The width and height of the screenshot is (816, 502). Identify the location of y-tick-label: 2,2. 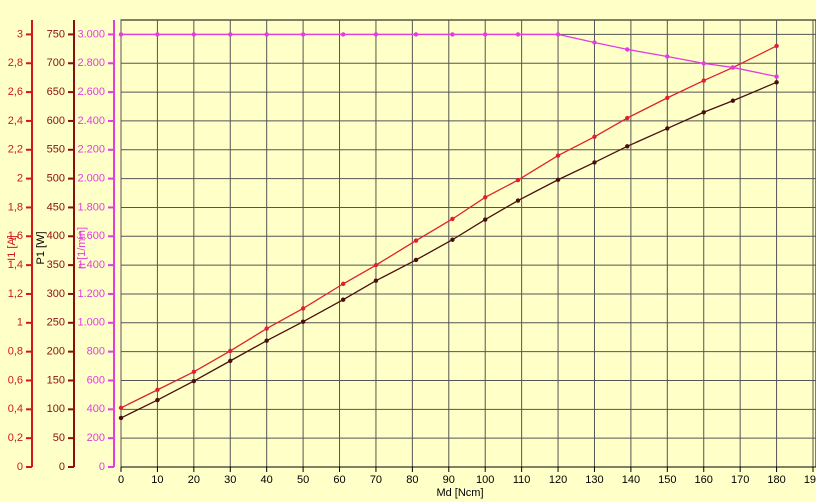
(15, 150).